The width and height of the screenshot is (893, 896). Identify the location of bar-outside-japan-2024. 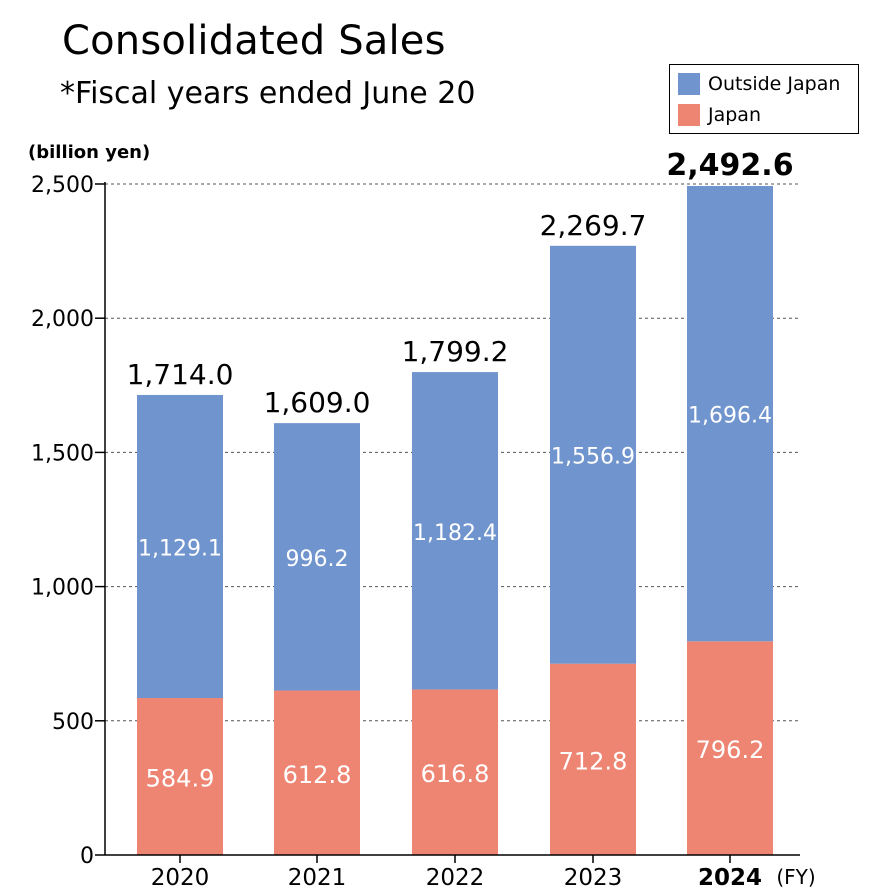
(730, 413).